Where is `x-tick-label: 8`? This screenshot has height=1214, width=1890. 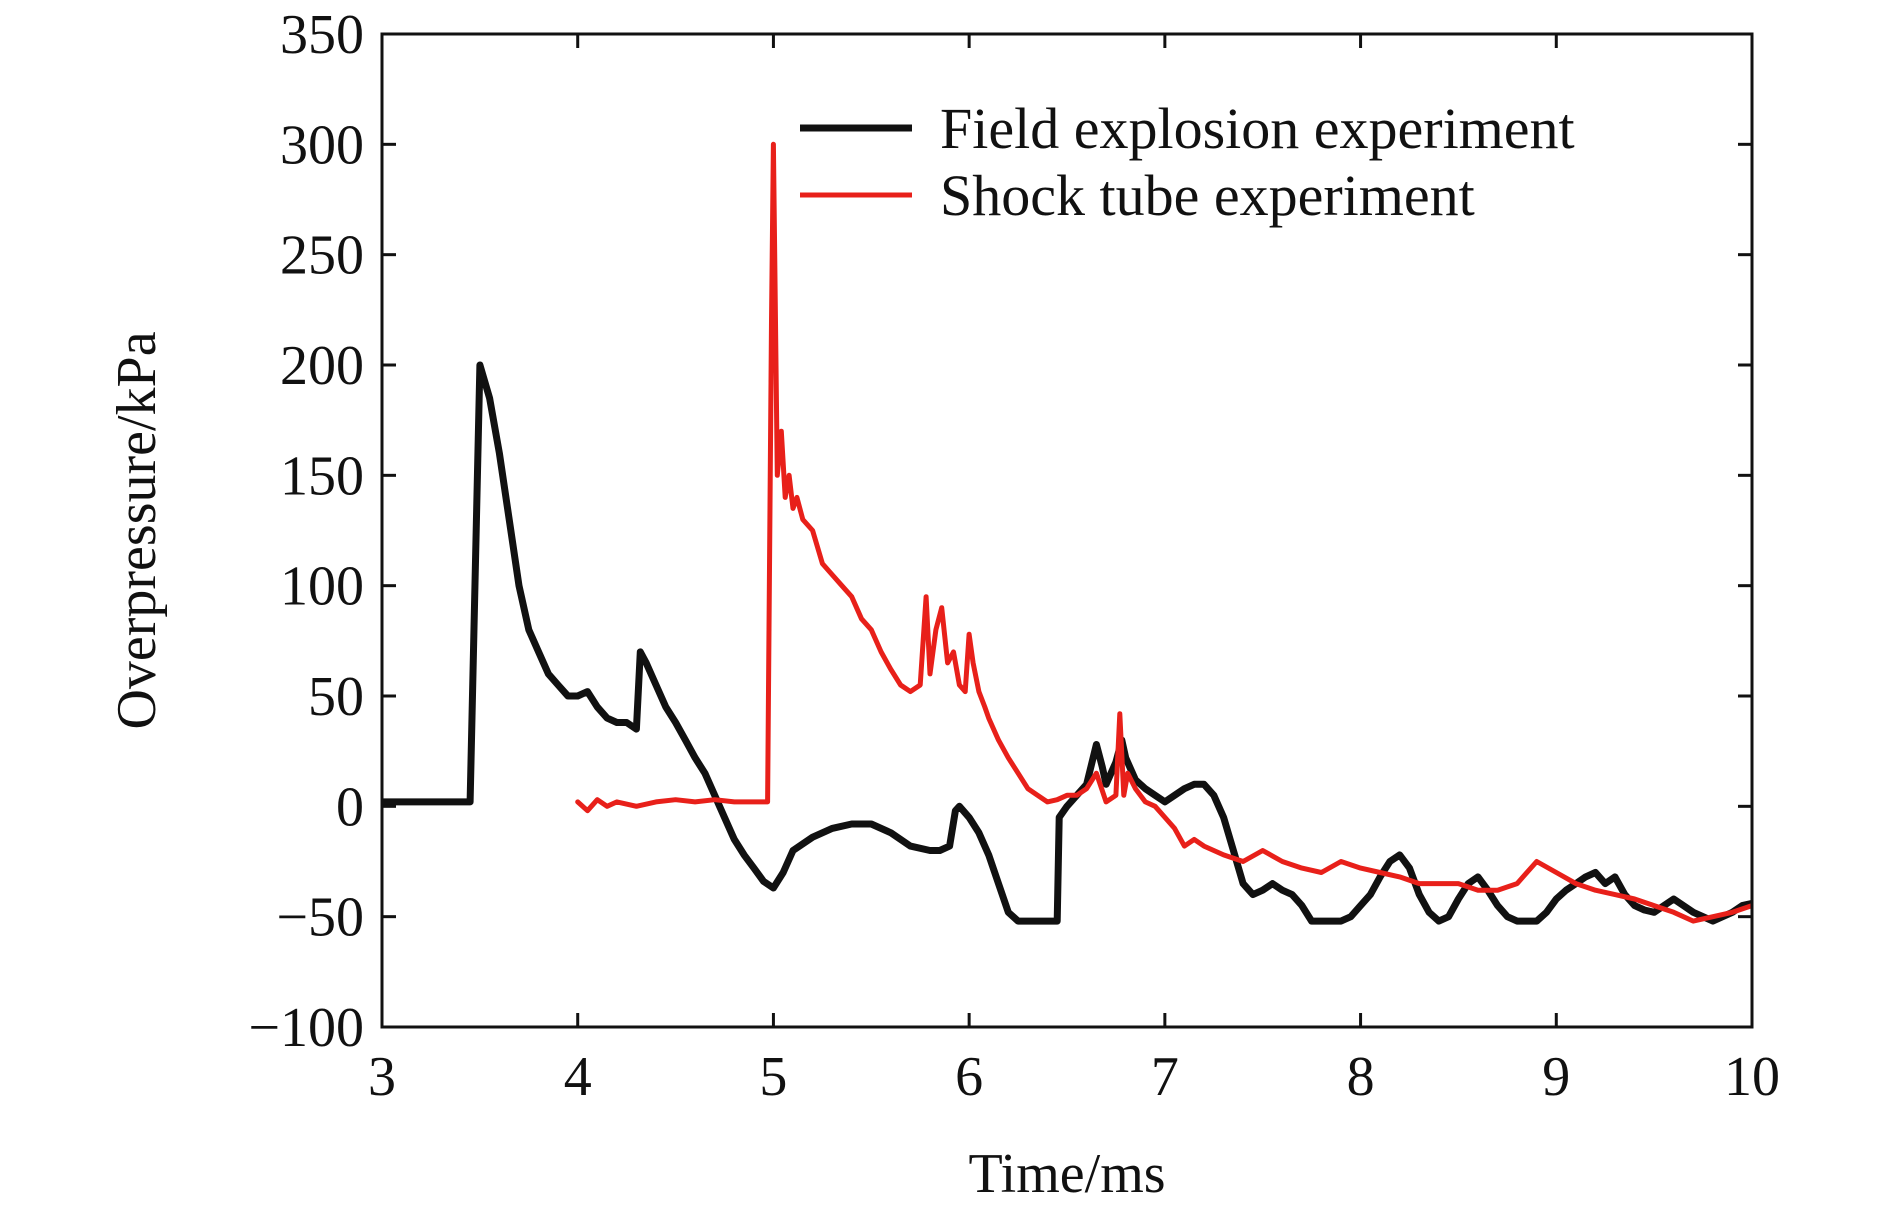 x-tick-label: 8 is located at coordinates (1361, 1077).